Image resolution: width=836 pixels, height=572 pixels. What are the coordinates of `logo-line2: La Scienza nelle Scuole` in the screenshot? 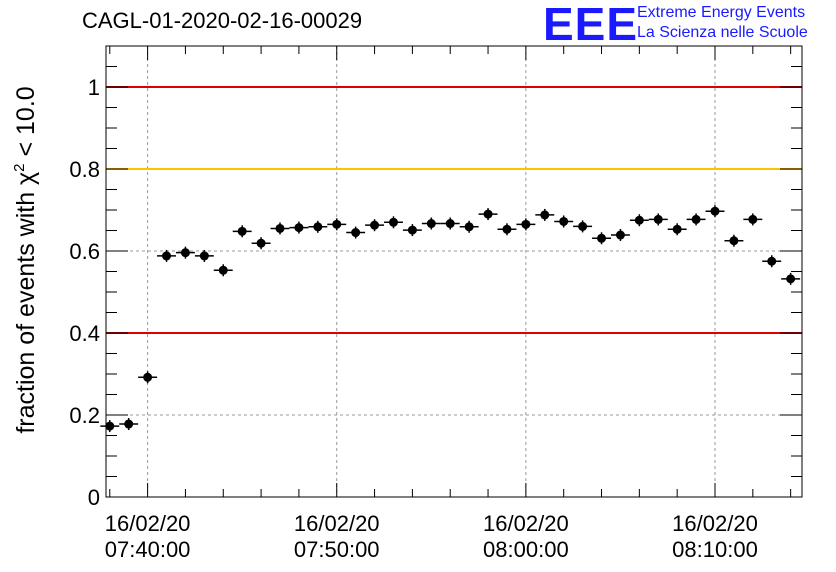 It's located at (722, 32).